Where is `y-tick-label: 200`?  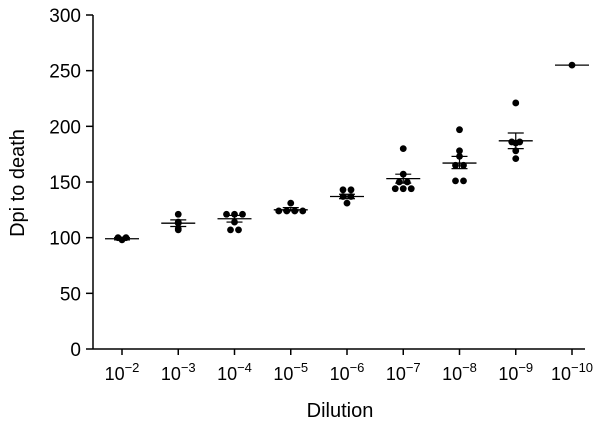
y-tick-label: 200 is located at coordinates (65, 127).